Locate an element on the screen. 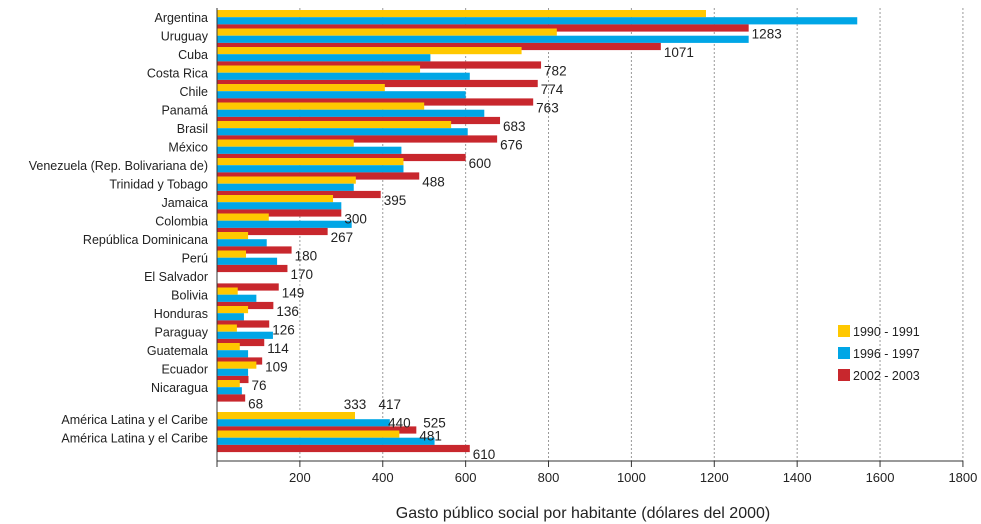  data-label: 395 is located at coordinates (395, 200).